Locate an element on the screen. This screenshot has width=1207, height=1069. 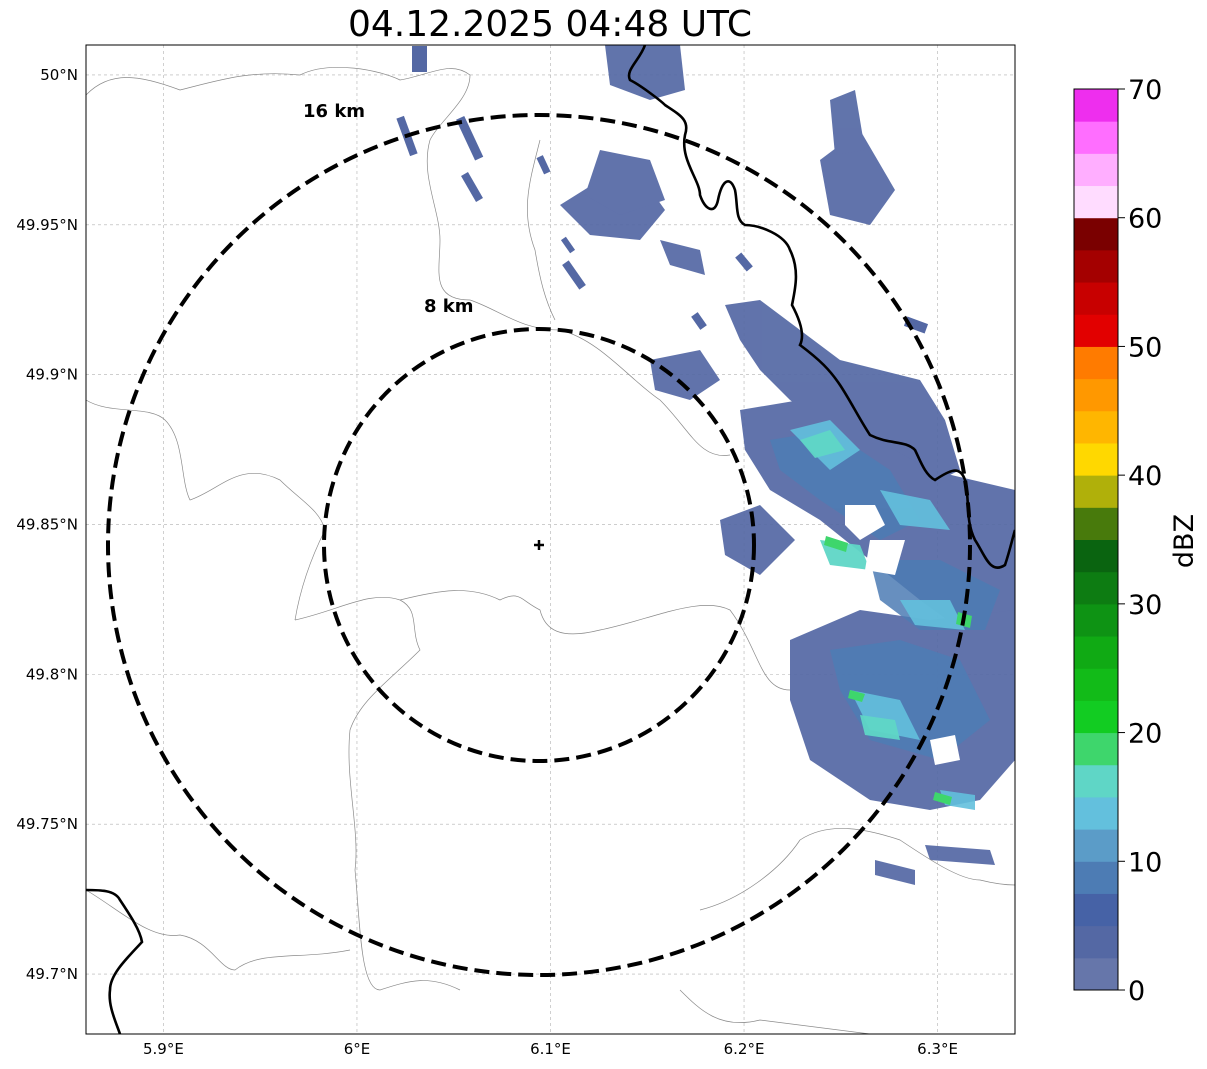
lat-tick-label: 49.95°N is located at coordinates (47, 225).